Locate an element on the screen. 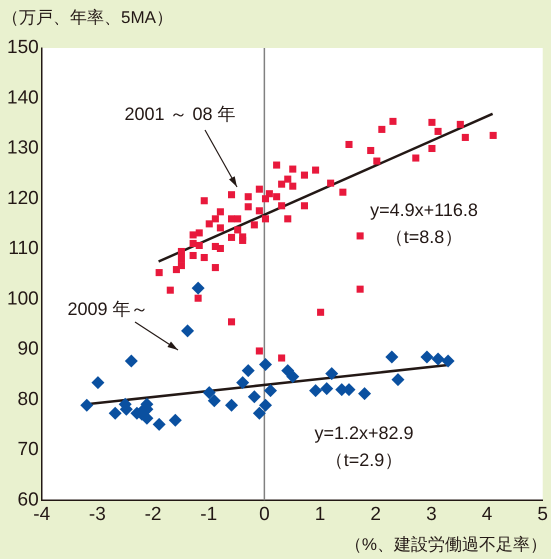  y-tick-label: 140 is located at coordinates (23, 97).